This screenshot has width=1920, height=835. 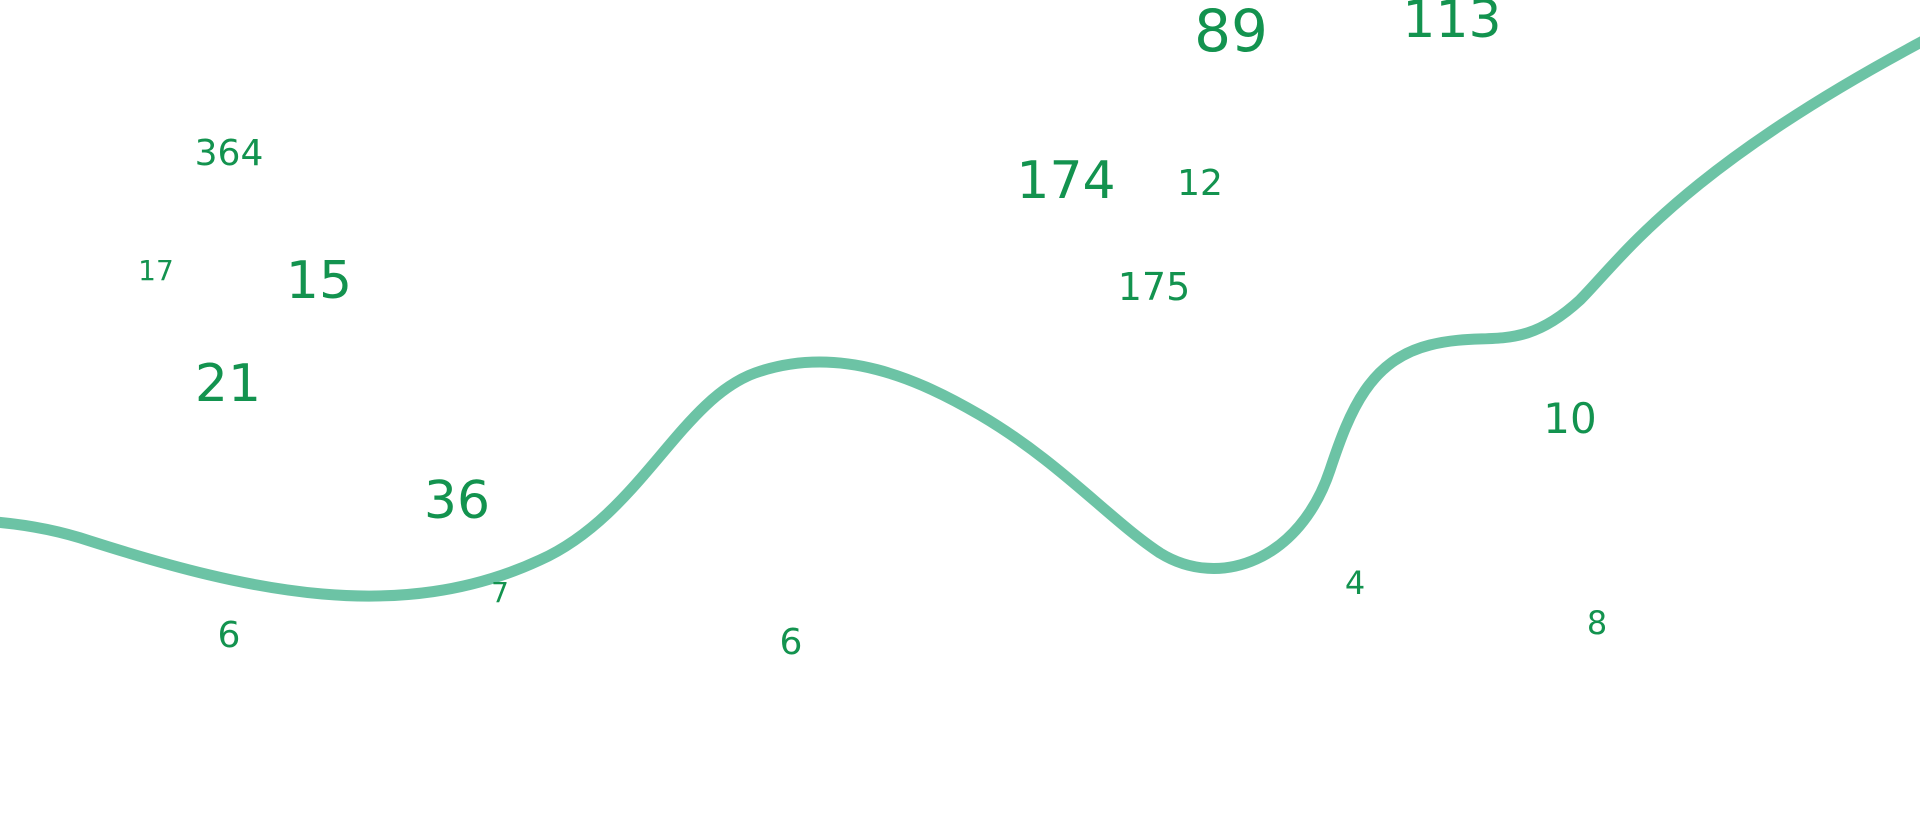 What do you see at coordinates (1452, 25) in the screenshot?
I see `number-label: 113` at bounding box center [1452, 25].